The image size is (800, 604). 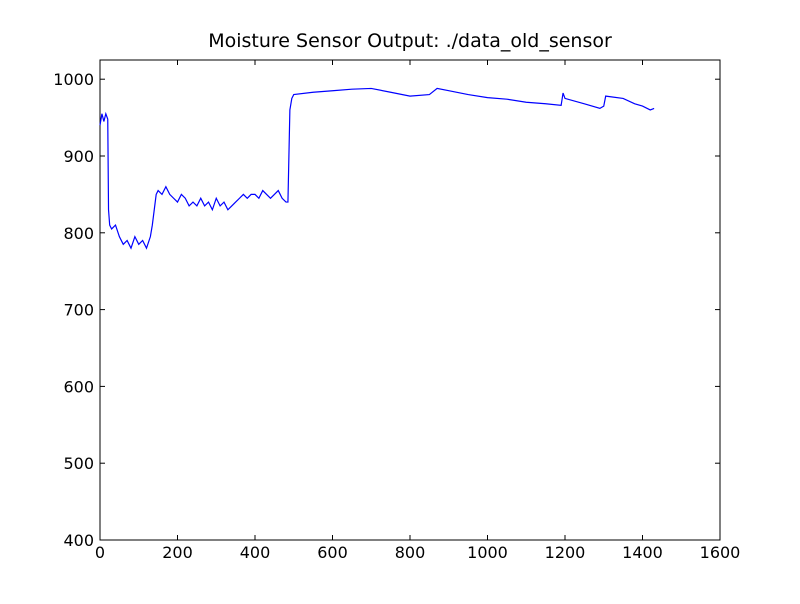 What do you see at coordinates (410, 552) in the screenshot?
I see `x-tick-label: 800` at bounding box center [410, 552].